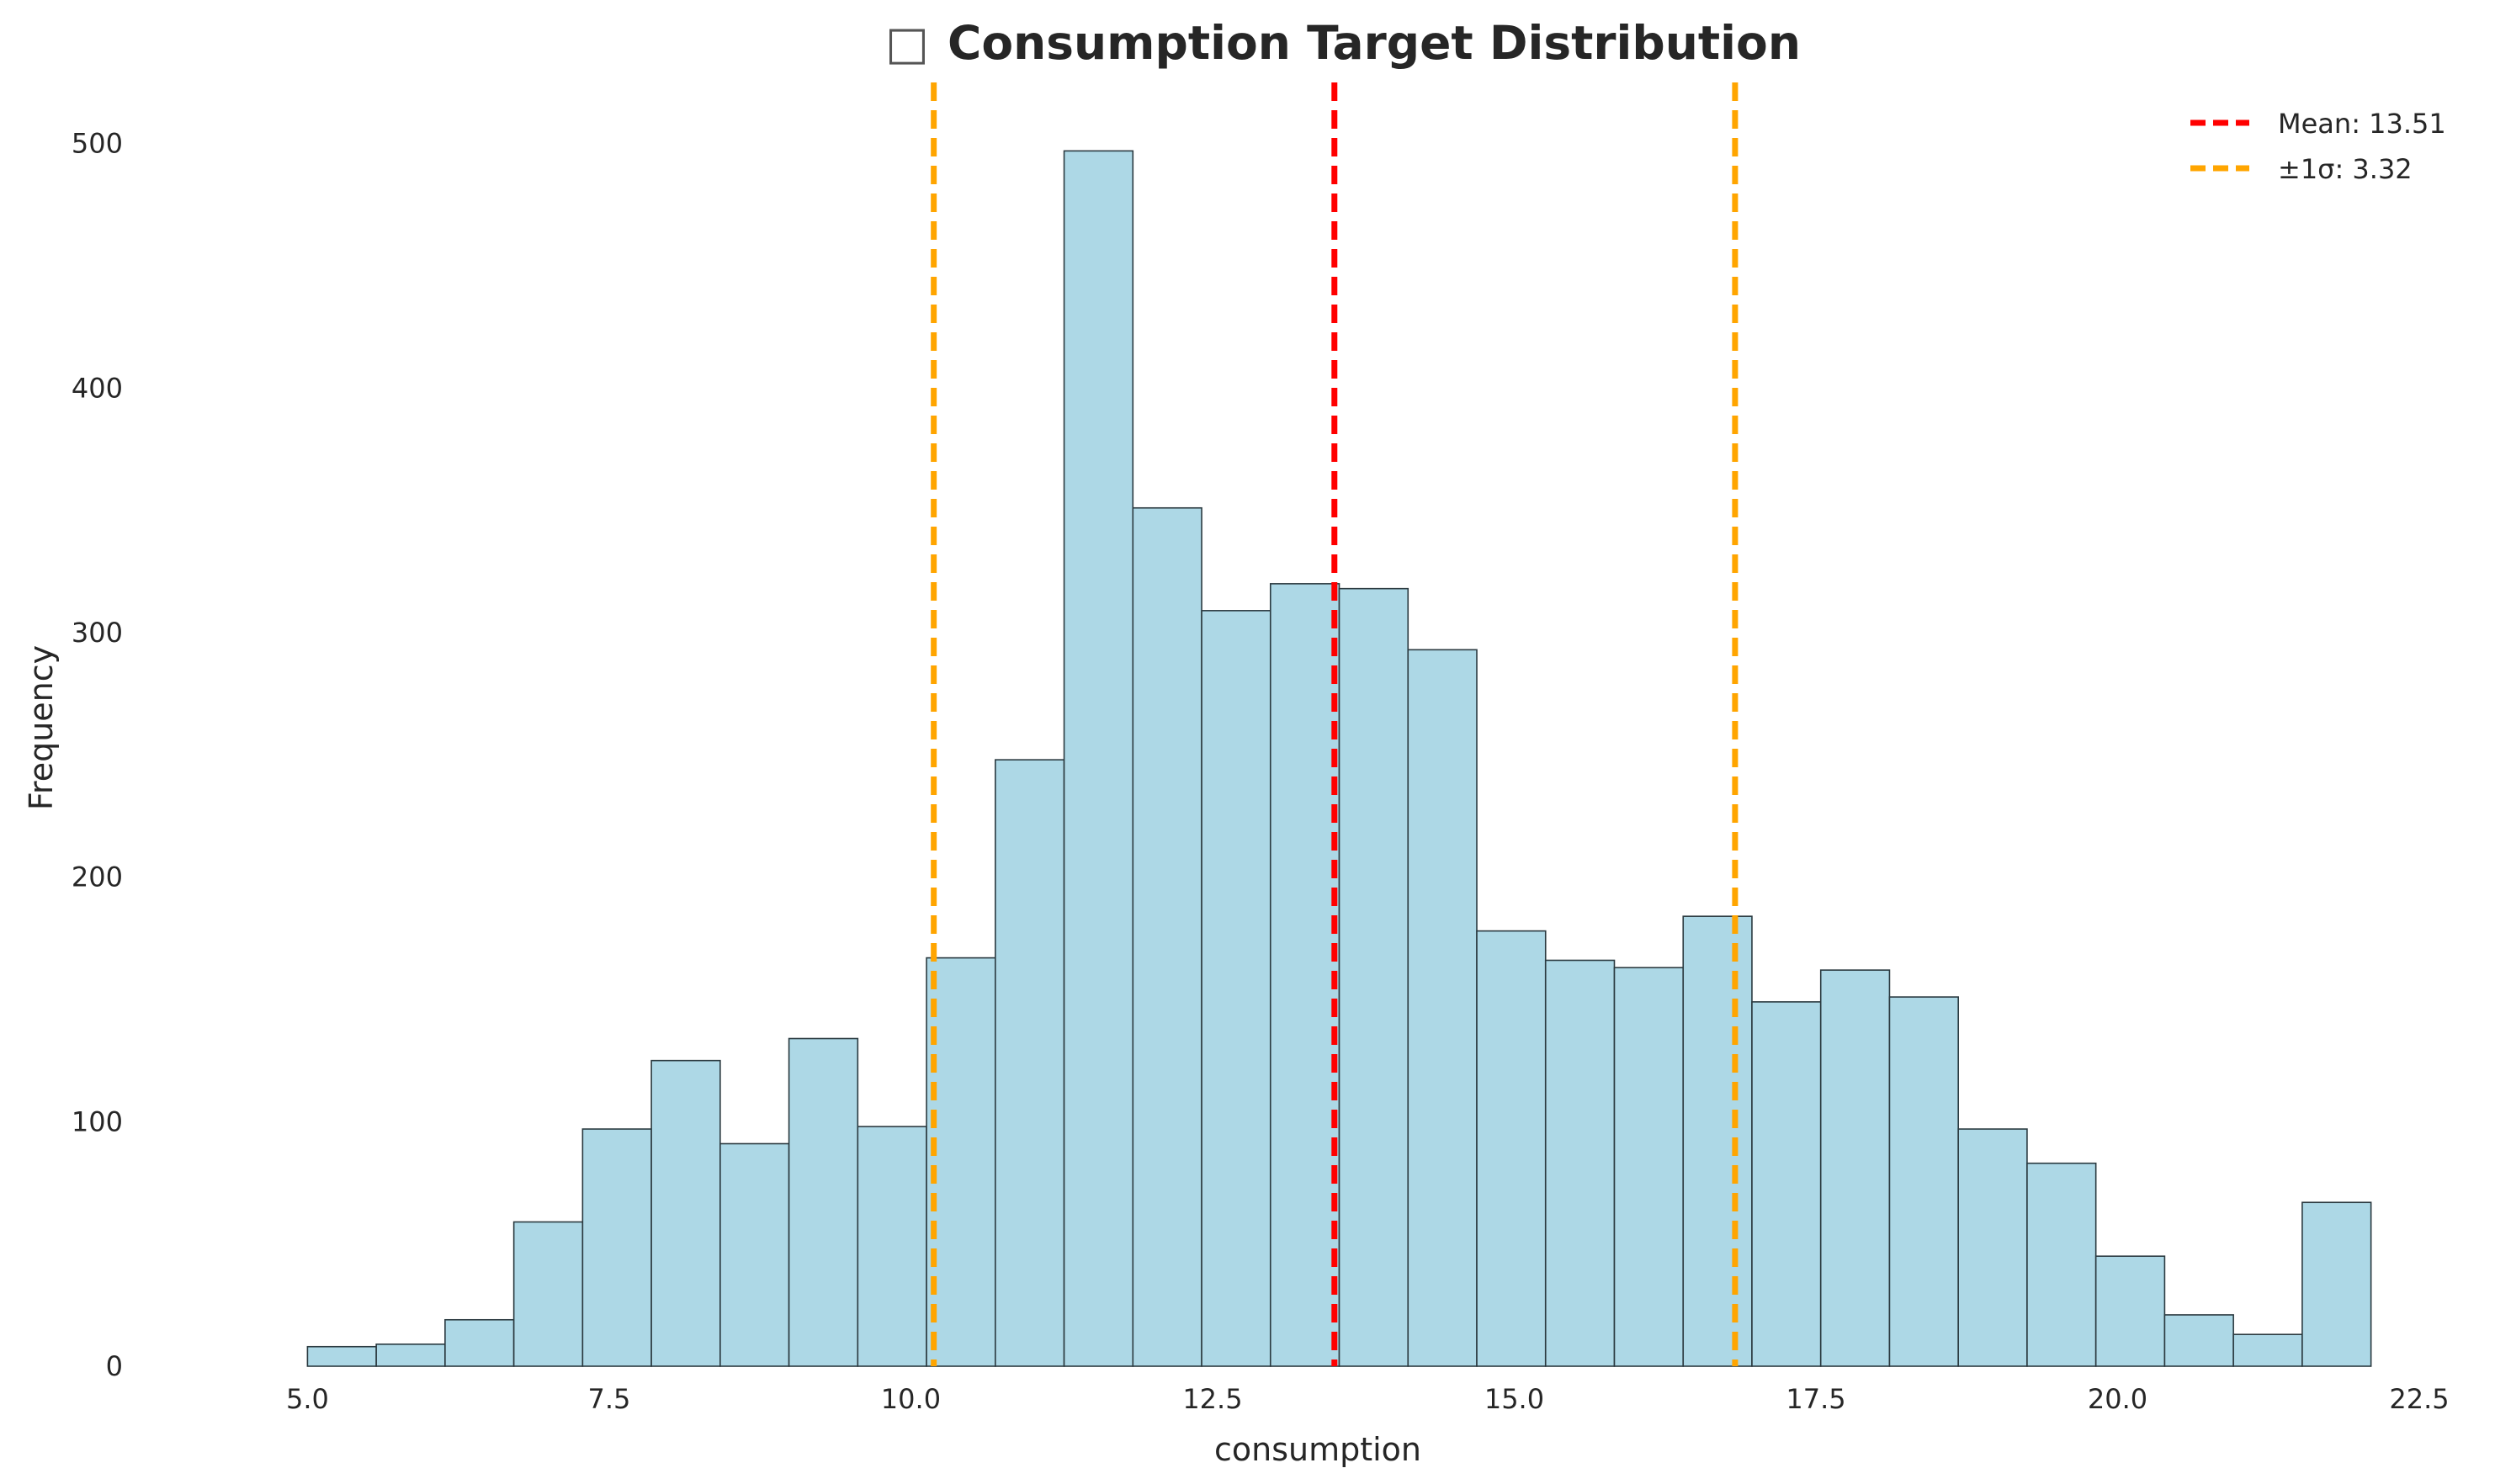  Describe the element at coordinates (114, 1366) in the screenshot. I see `y-tick-label: 0` at that location.